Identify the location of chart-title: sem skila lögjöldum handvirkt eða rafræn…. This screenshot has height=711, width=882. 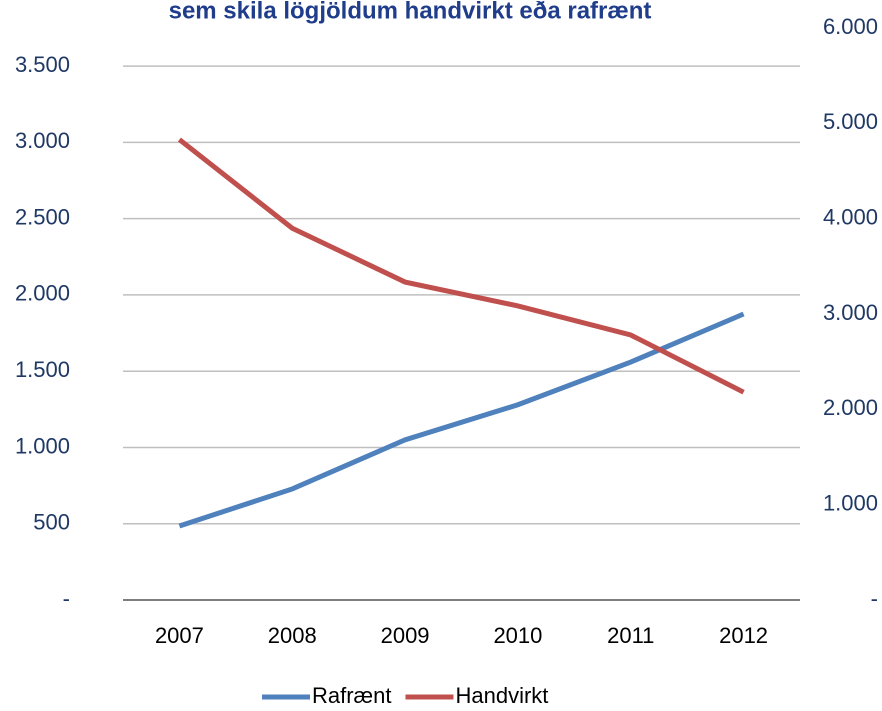
(410, 12).